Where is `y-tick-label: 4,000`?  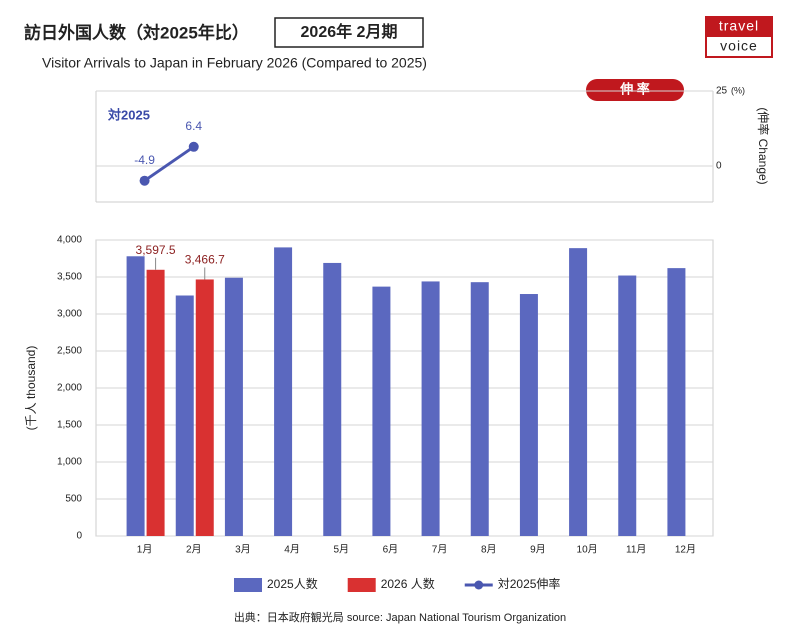 y-tick-label: 4,000 is located at coordinates (69, 240).